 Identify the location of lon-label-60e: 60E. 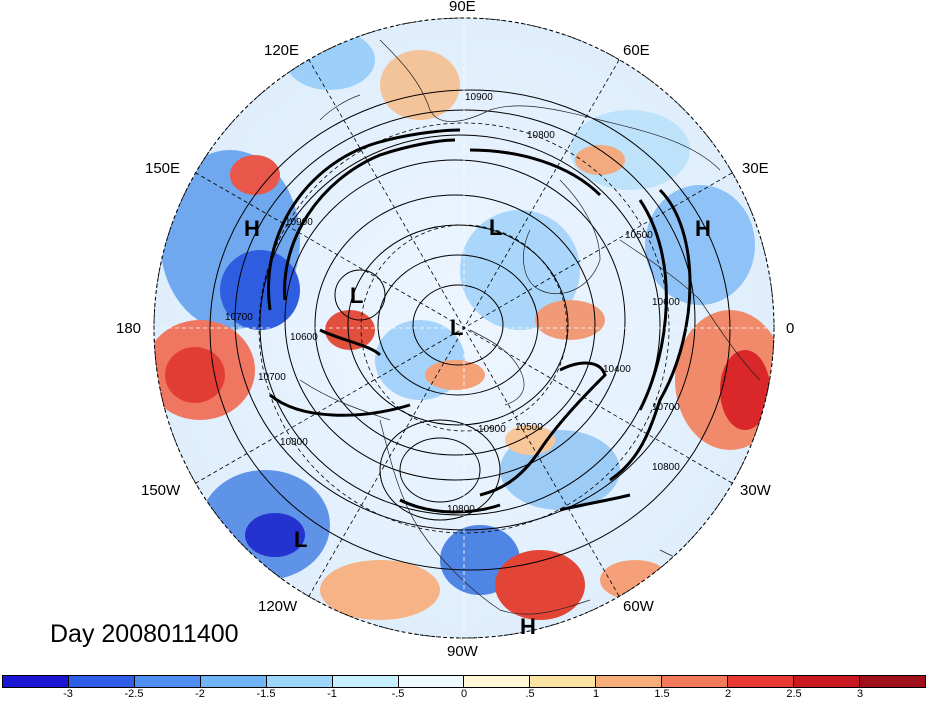
(636, 50).